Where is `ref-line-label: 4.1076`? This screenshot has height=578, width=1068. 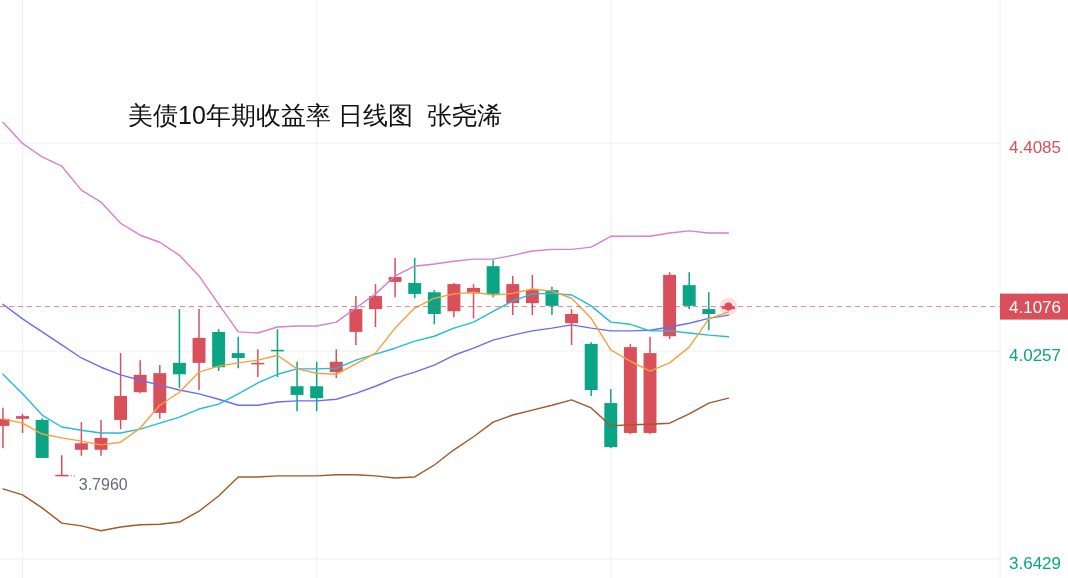 ref-line-label: 4.1076 is located at coordinates (1035, 307).